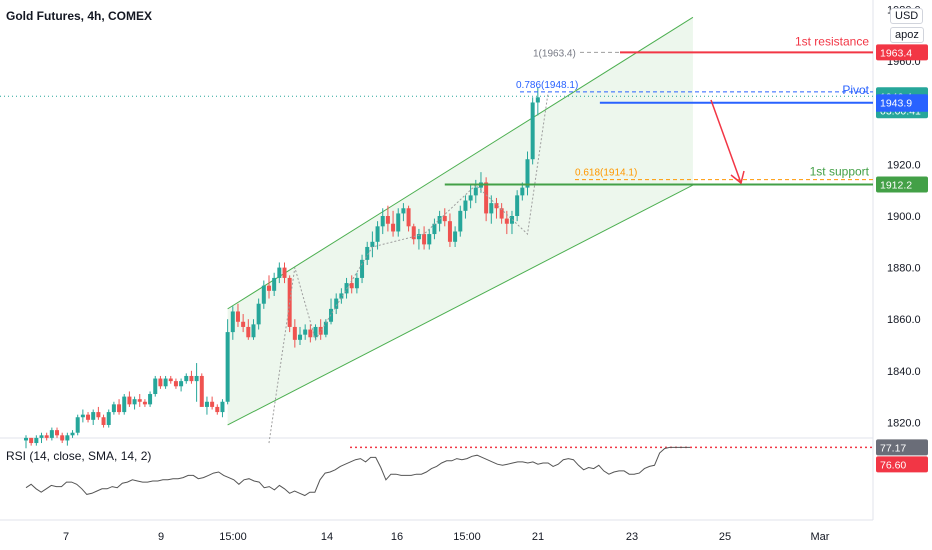 Image resolution: width=932 pixels, height=550 pixels. What do you see at coordinates (902, 103) in the screenshot?
I see `pivot-tag-bg` at bounding box center [902, 103].